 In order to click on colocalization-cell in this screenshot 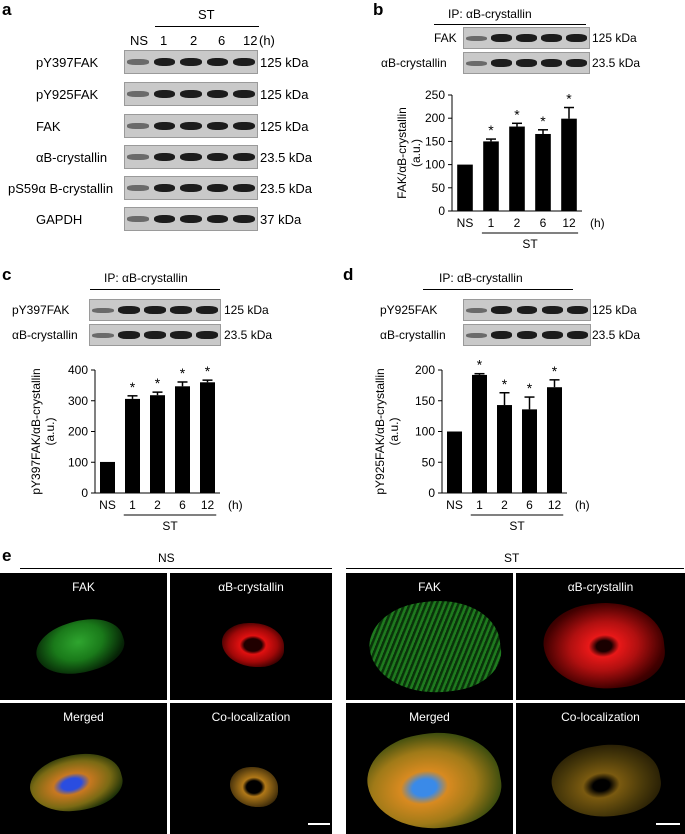, I will do `click(254, 787)`.